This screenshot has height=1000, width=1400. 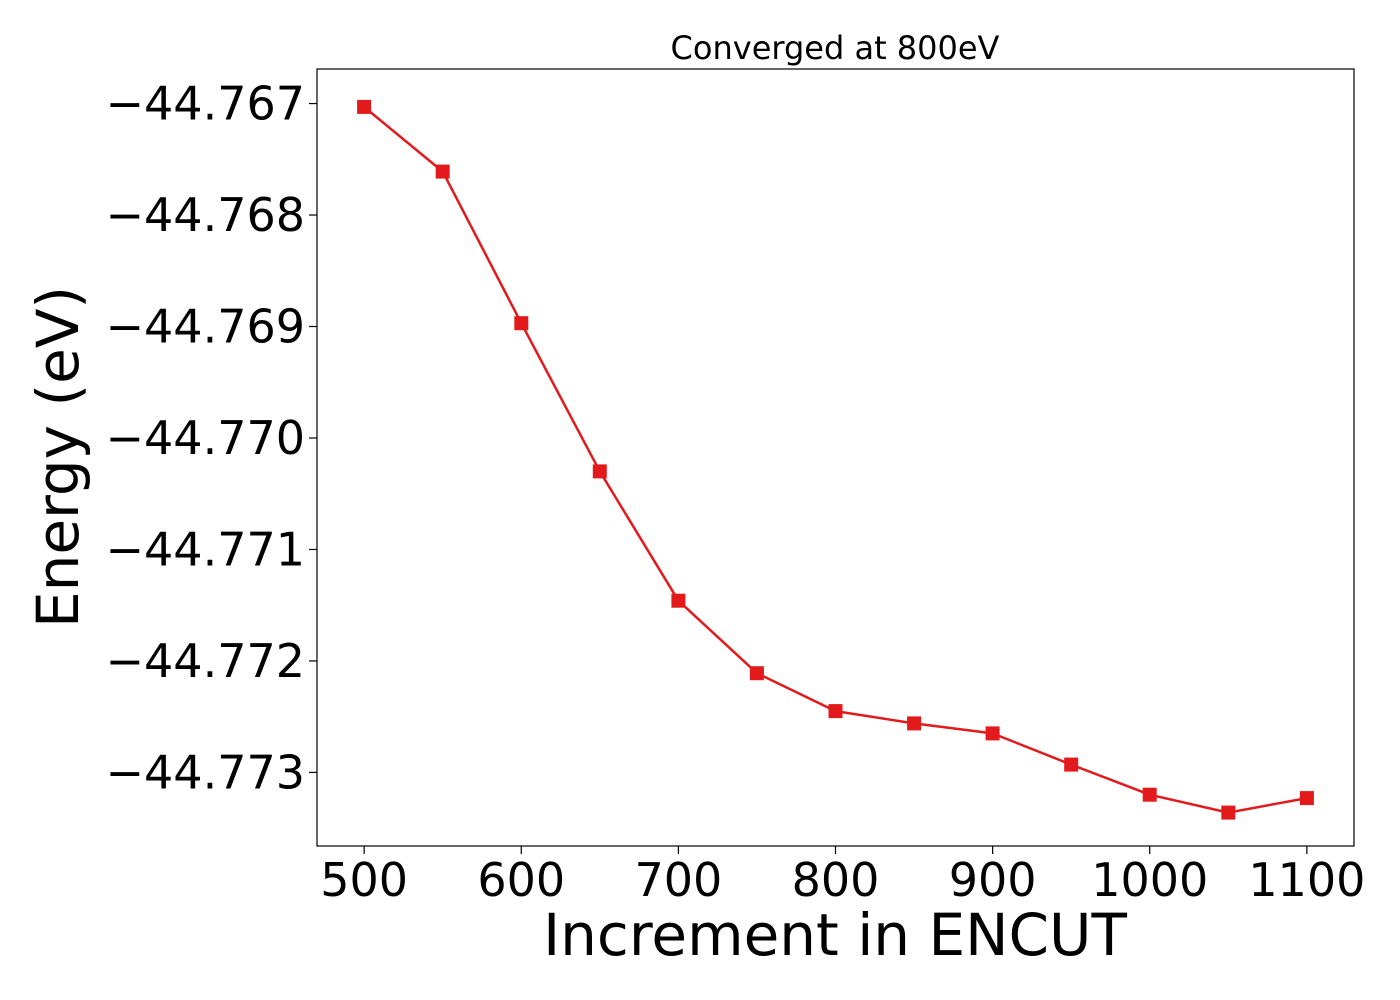 What do you see at coordinates (364, 880) in the screenshot?
I see `x-tick-label: 500` at bounding box center [364, 880].